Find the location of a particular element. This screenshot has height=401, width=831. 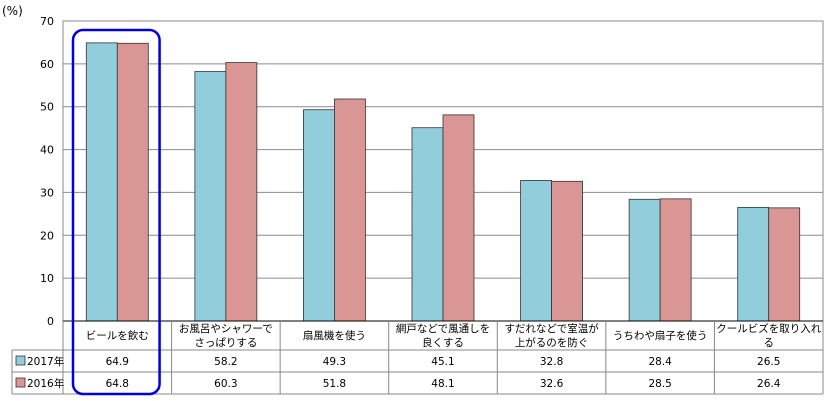

category-label: 良くする is located at coordinates (443, 342).